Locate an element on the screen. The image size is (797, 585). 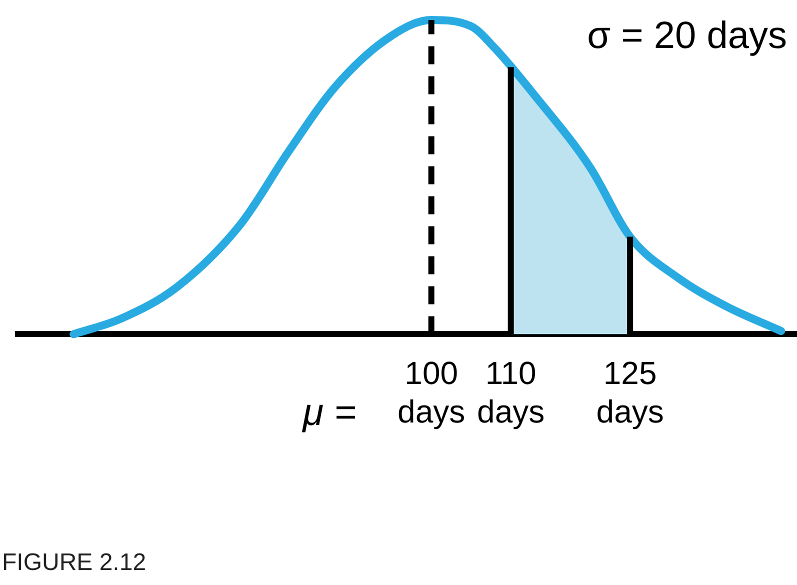
x-tick-label: 100 days is located at coordinates (432, 392).